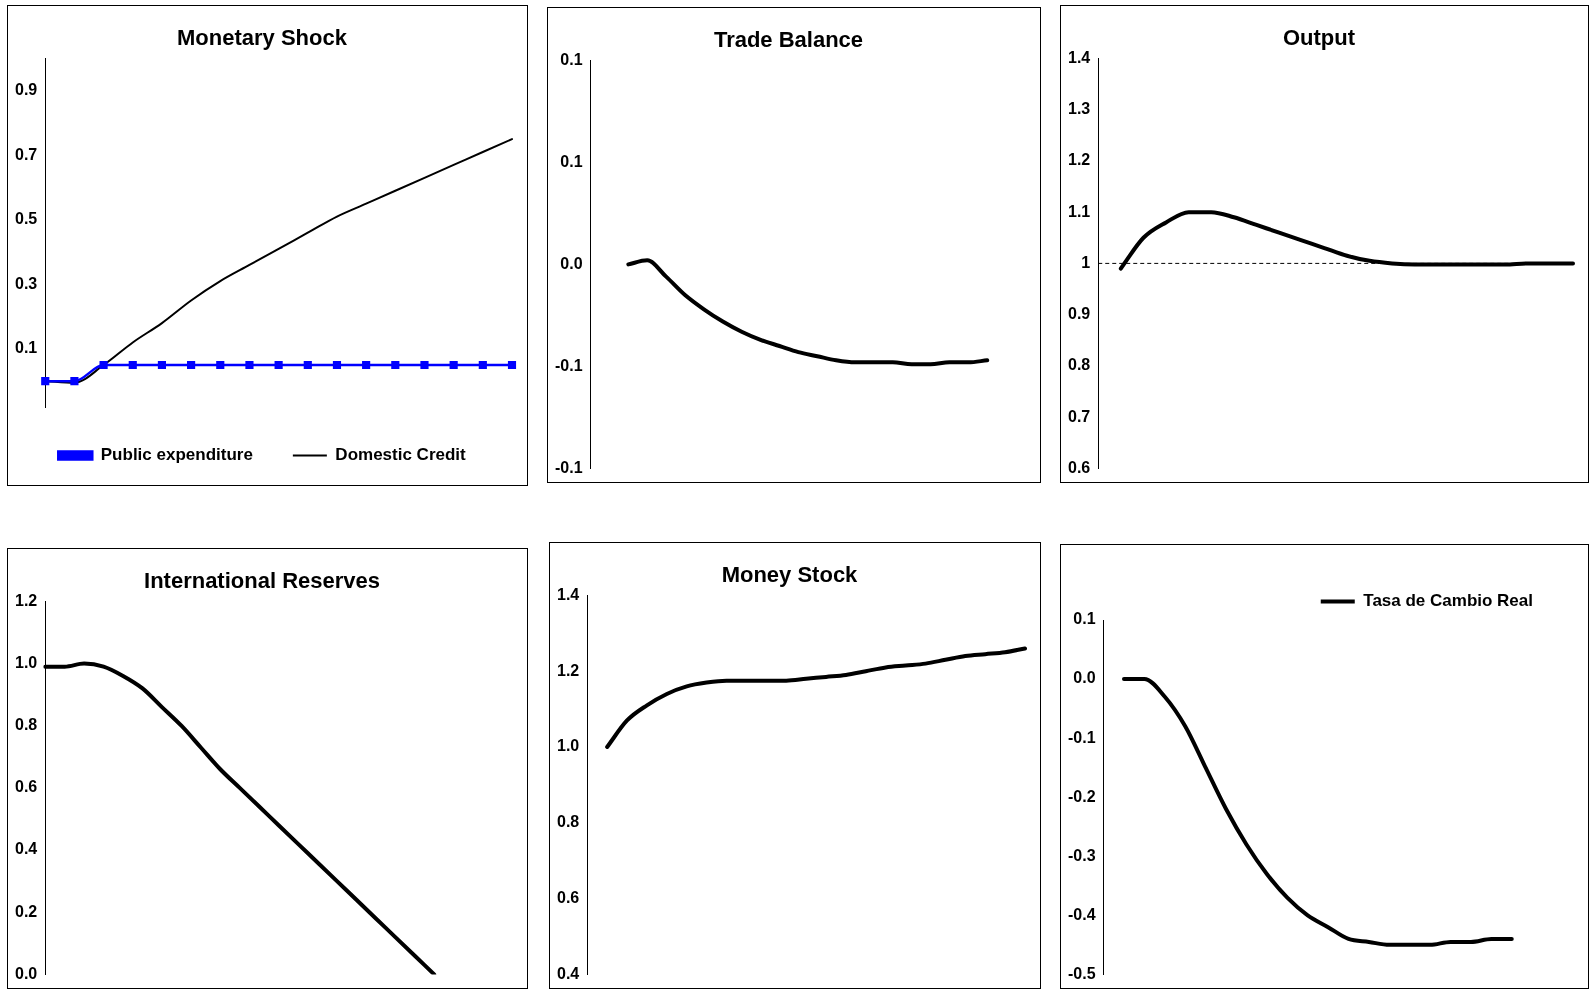 The height and width of the screenshot is (989, 1589). Describe the element at coordinates (1079, 211) in the screenshot. I see `y-tick-label: 1.1` at that location.